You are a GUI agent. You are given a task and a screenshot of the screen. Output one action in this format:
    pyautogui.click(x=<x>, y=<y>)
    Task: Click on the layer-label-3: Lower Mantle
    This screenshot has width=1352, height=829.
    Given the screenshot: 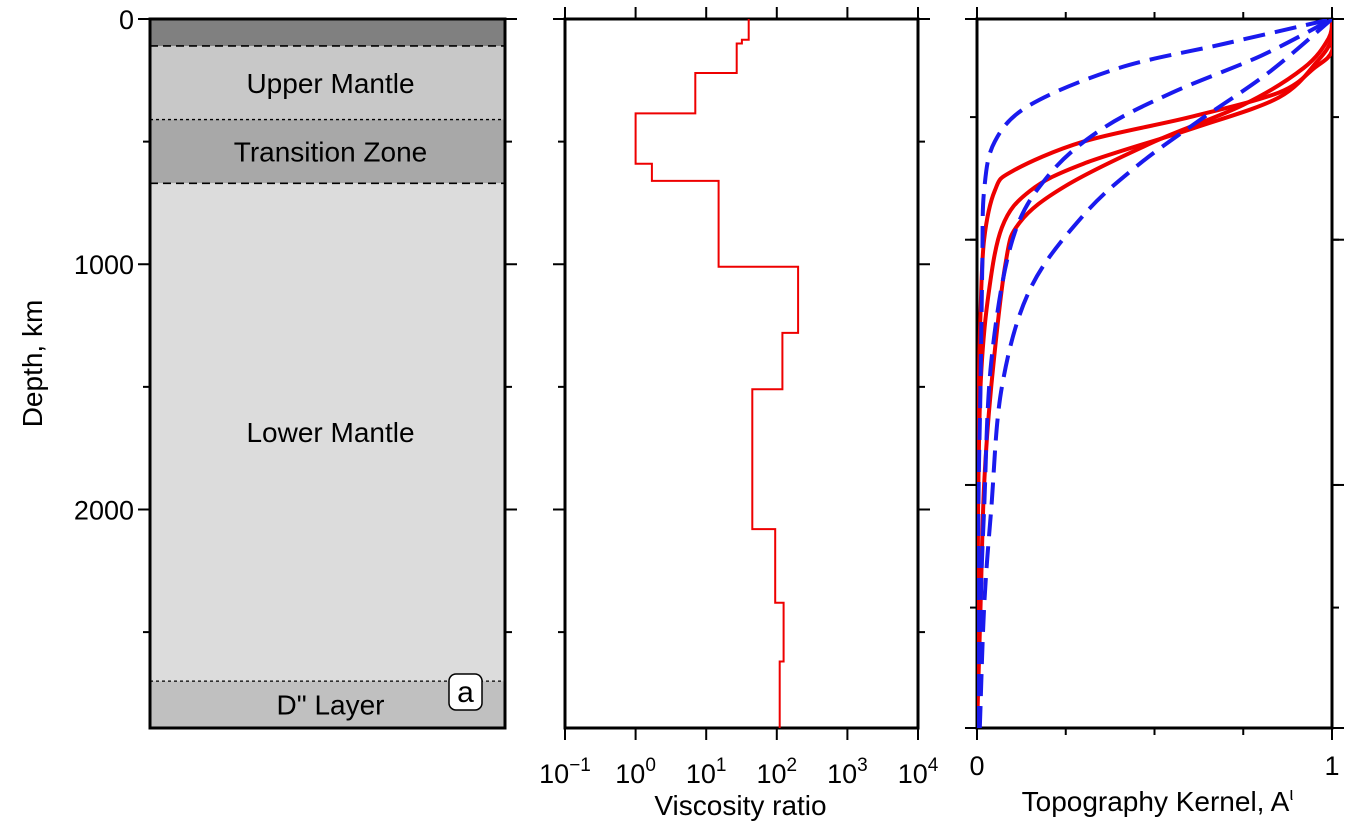 What is the action you would take?
    pyautogui.click(x=330, y=432)
    